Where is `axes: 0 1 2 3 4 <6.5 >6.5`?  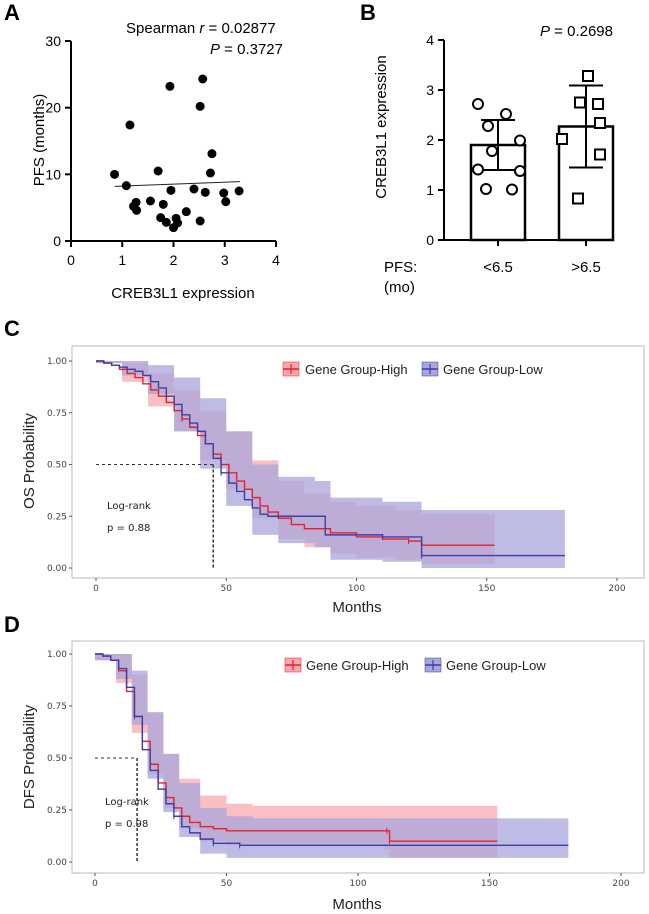 axes: 0 1 2 3 4 <6.5 >6.5 is located at coordinates (513, 154).